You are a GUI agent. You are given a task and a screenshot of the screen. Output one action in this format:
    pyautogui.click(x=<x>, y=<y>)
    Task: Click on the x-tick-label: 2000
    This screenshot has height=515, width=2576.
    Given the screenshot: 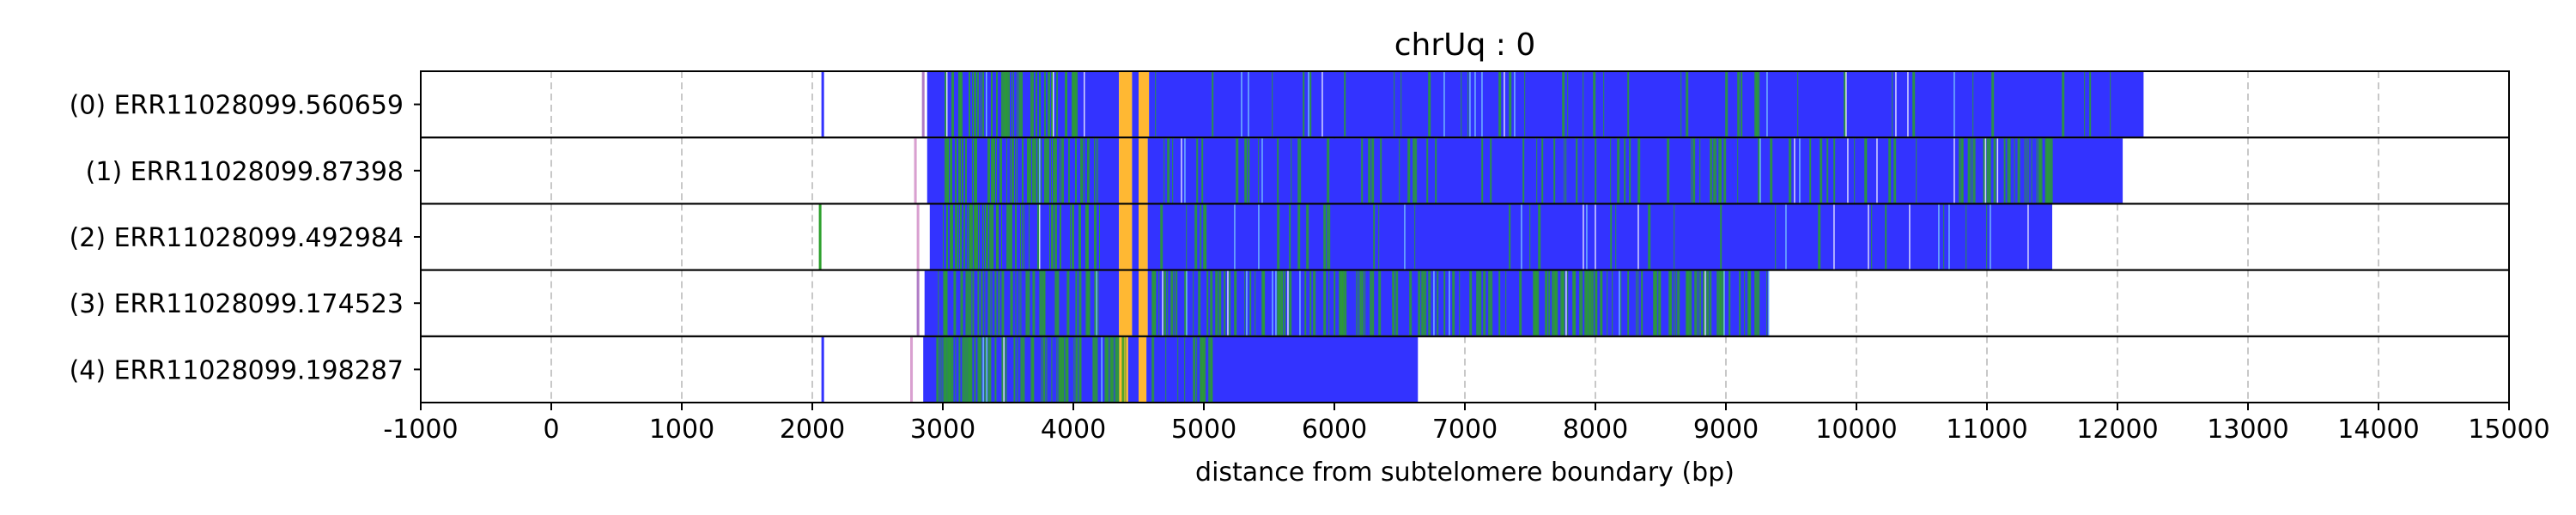 What is the action you would take?
    pyautogui.click(x=812, y=430)
    